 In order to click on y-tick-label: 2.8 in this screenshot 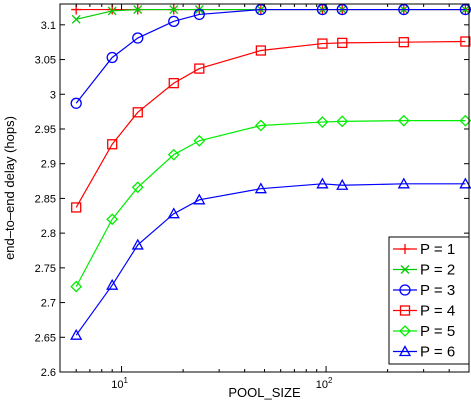, I will do `click(48, 234)`.